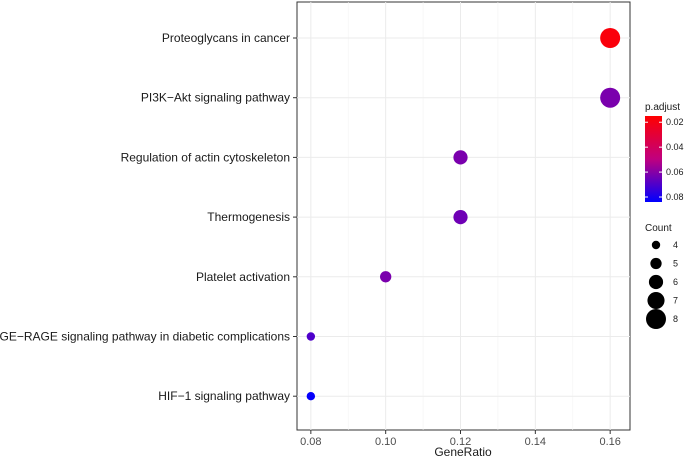  I want to click on x-tick-label: 0.16, so click(609, 442).